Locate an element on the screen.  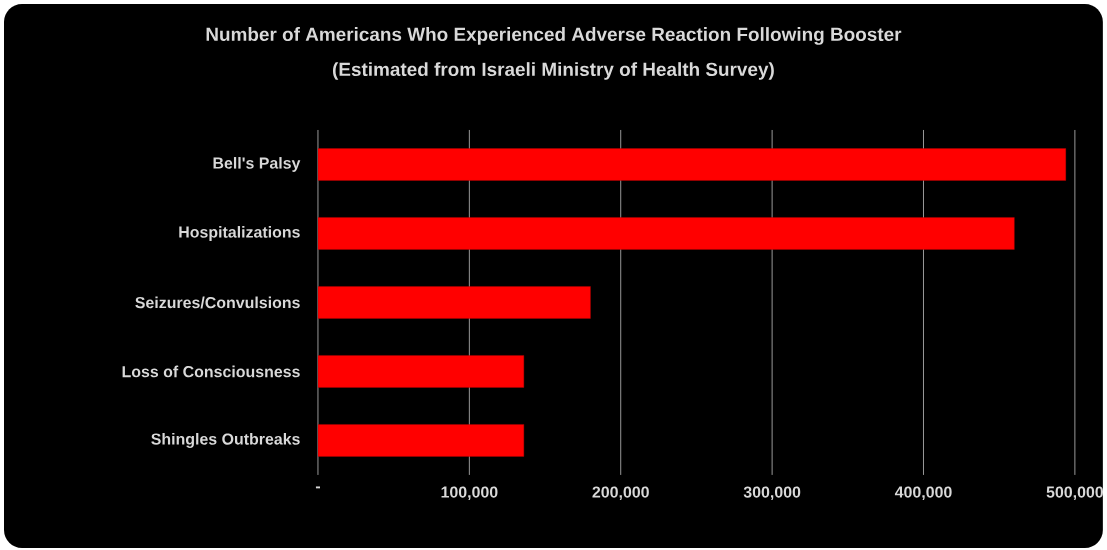
x-tick-label: 200,000 is located at coordinates (620, 493).